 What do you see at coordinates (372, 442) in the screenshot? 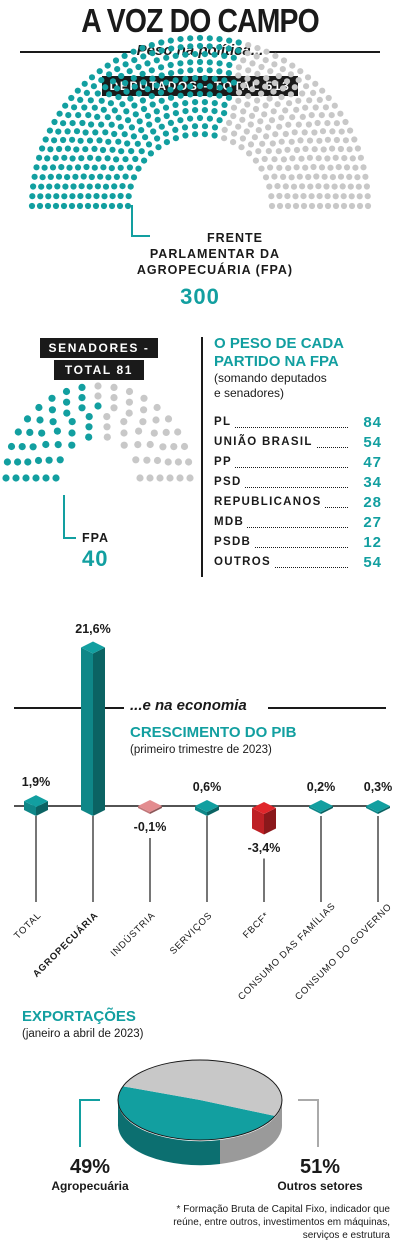
I see `party-value: 54` at bounding box center [372, 442].